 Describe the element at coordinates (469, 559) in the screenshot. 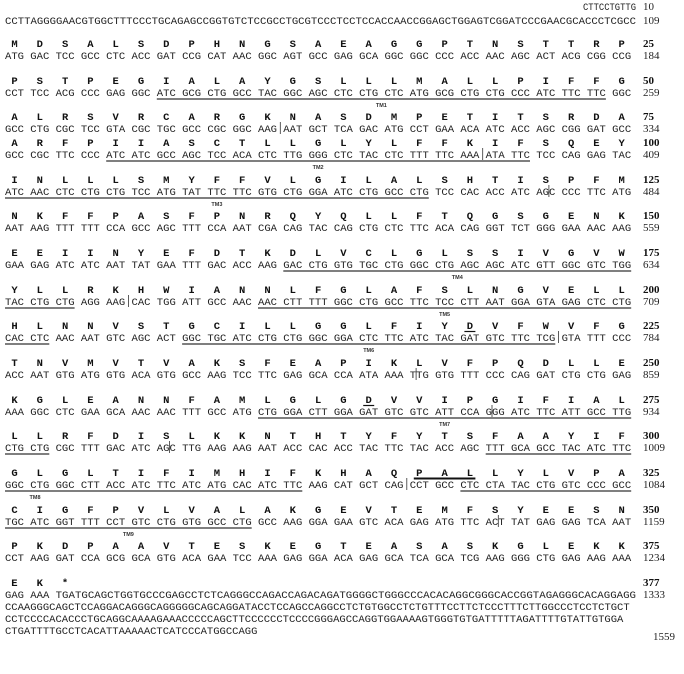

I see `codon: TCG` at that location.